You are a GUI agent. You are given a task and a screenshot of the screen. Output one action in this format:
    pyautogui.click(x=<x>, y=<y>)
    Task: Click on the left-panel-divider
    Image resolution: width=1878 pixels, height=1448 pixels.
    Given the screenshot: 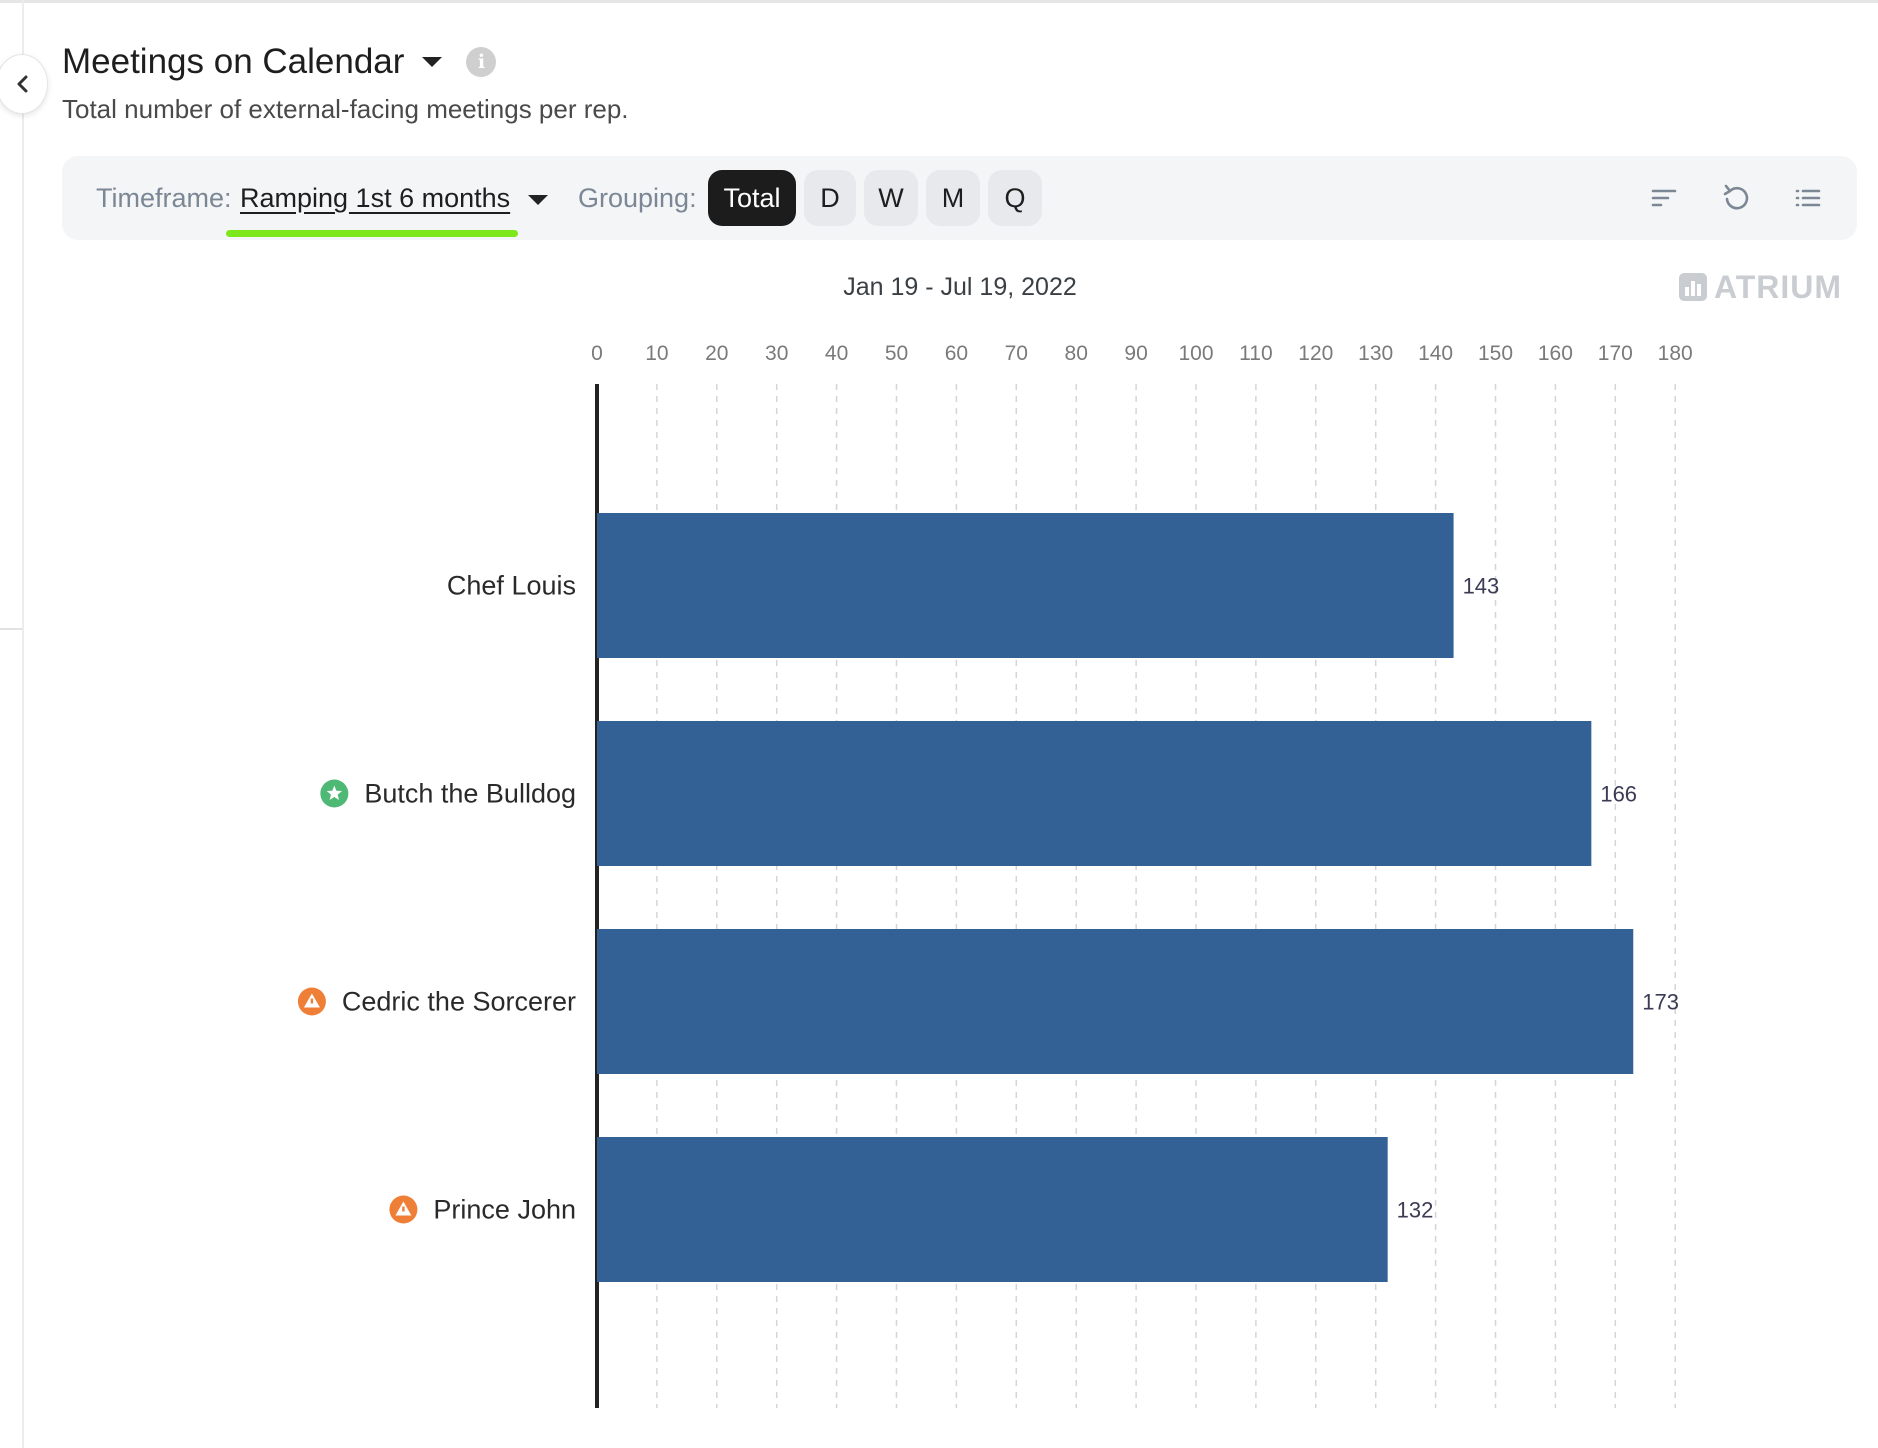 What is the action you would take?
    pyautogui.click(x=11, y=629)
    